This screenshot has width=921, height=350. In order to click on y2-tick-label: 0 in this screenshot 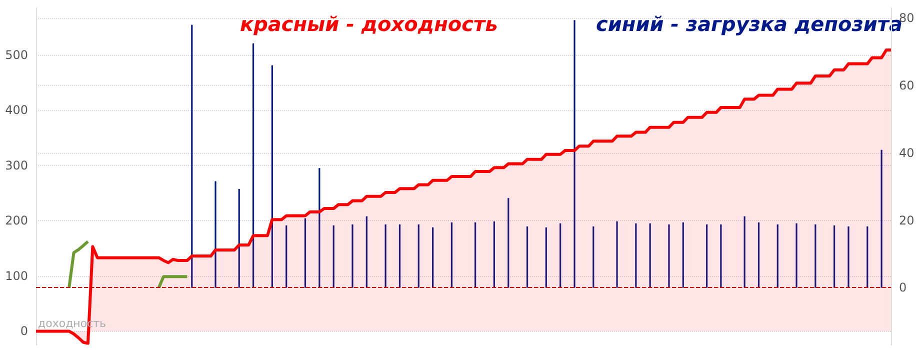, I will do `click(903, 287)`.